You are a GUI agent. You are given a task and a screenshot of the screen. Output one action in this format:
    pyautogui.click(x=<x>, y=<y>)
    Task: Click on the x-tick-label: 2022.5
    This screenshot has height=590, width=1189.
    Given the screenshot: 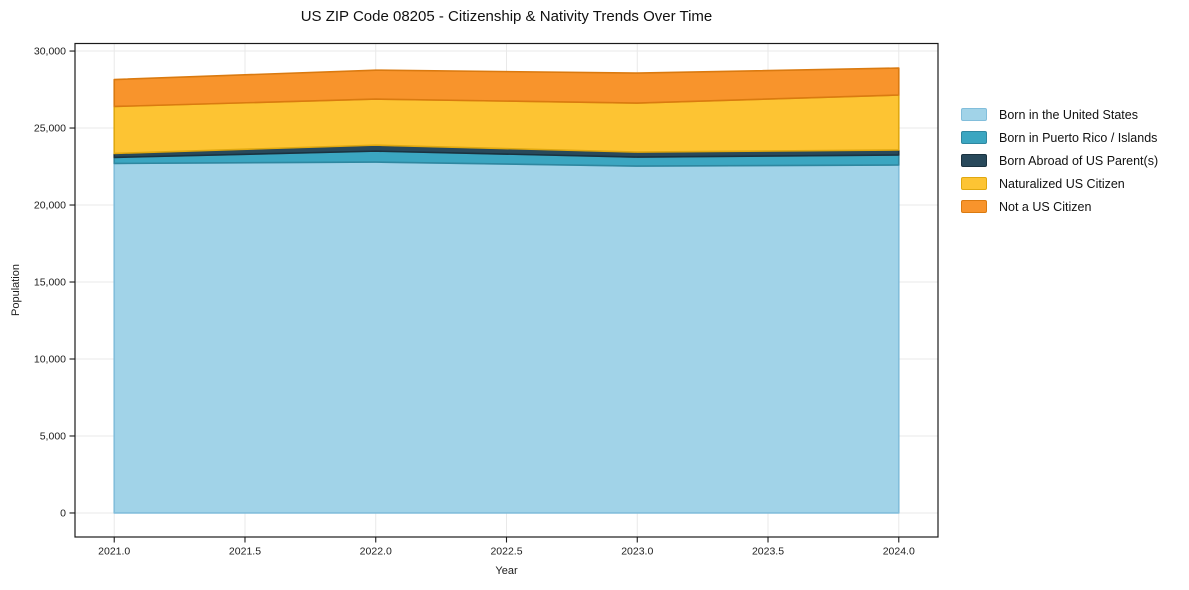 What is the action you would take?
    pyautogui.click(x=506, y=552)
    